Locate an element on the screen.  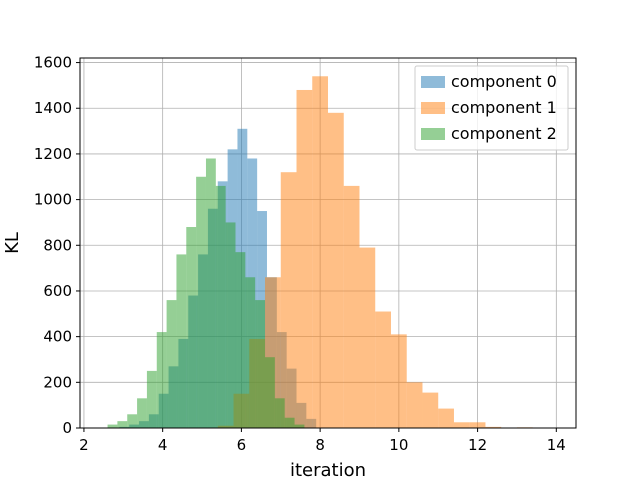
legend-box is located at coordinates (491, 108).